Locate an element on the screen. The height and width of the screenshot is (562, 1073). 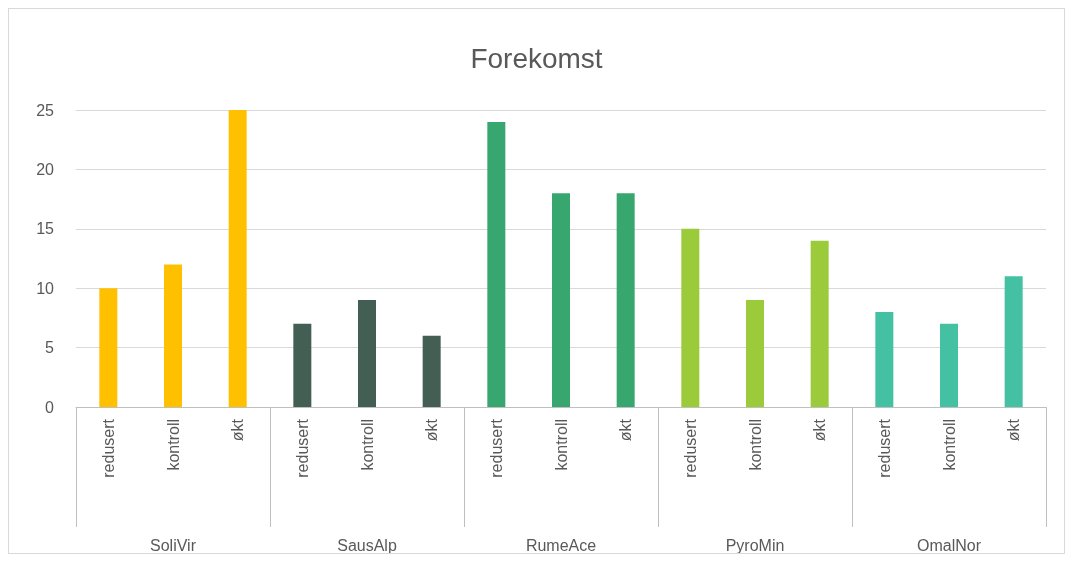
text: SoliVir is located at coordinates (173, 545).